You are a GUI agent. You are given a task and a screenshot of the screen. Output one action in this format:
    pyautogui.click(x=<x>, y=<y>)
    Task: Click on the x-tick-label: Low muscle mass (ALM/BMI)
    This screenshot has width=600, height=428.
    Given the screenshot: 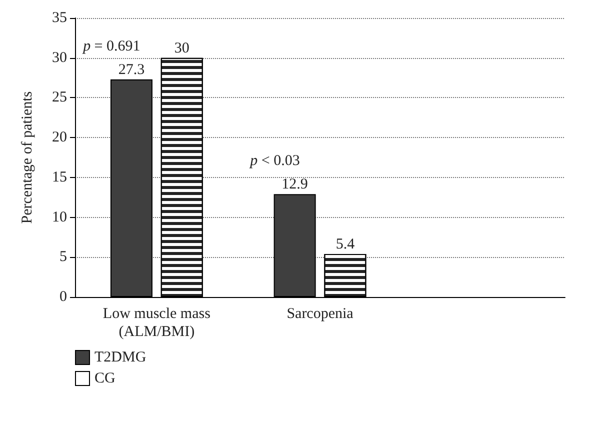 What is the action you would take?
    pyautogui.click(x=156, y=323)
    